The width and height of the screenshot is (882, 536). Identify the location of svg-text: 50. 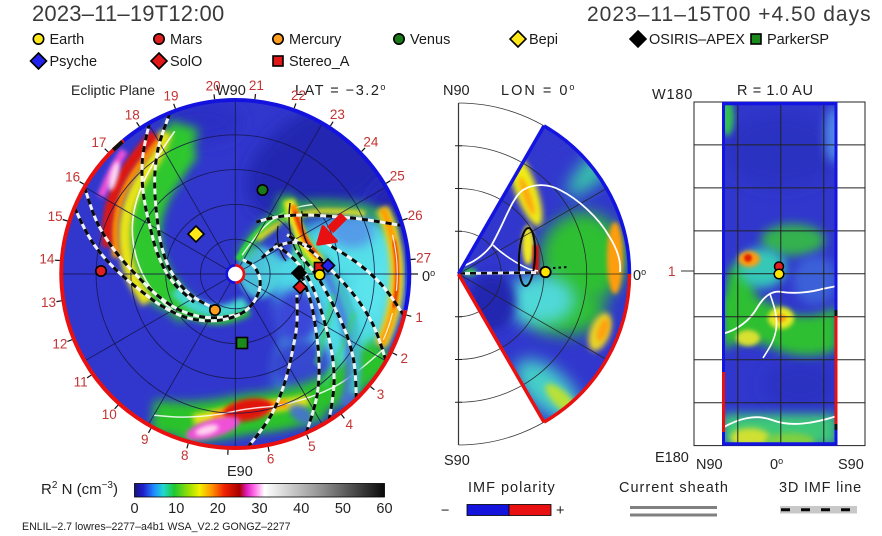
(343, 509).